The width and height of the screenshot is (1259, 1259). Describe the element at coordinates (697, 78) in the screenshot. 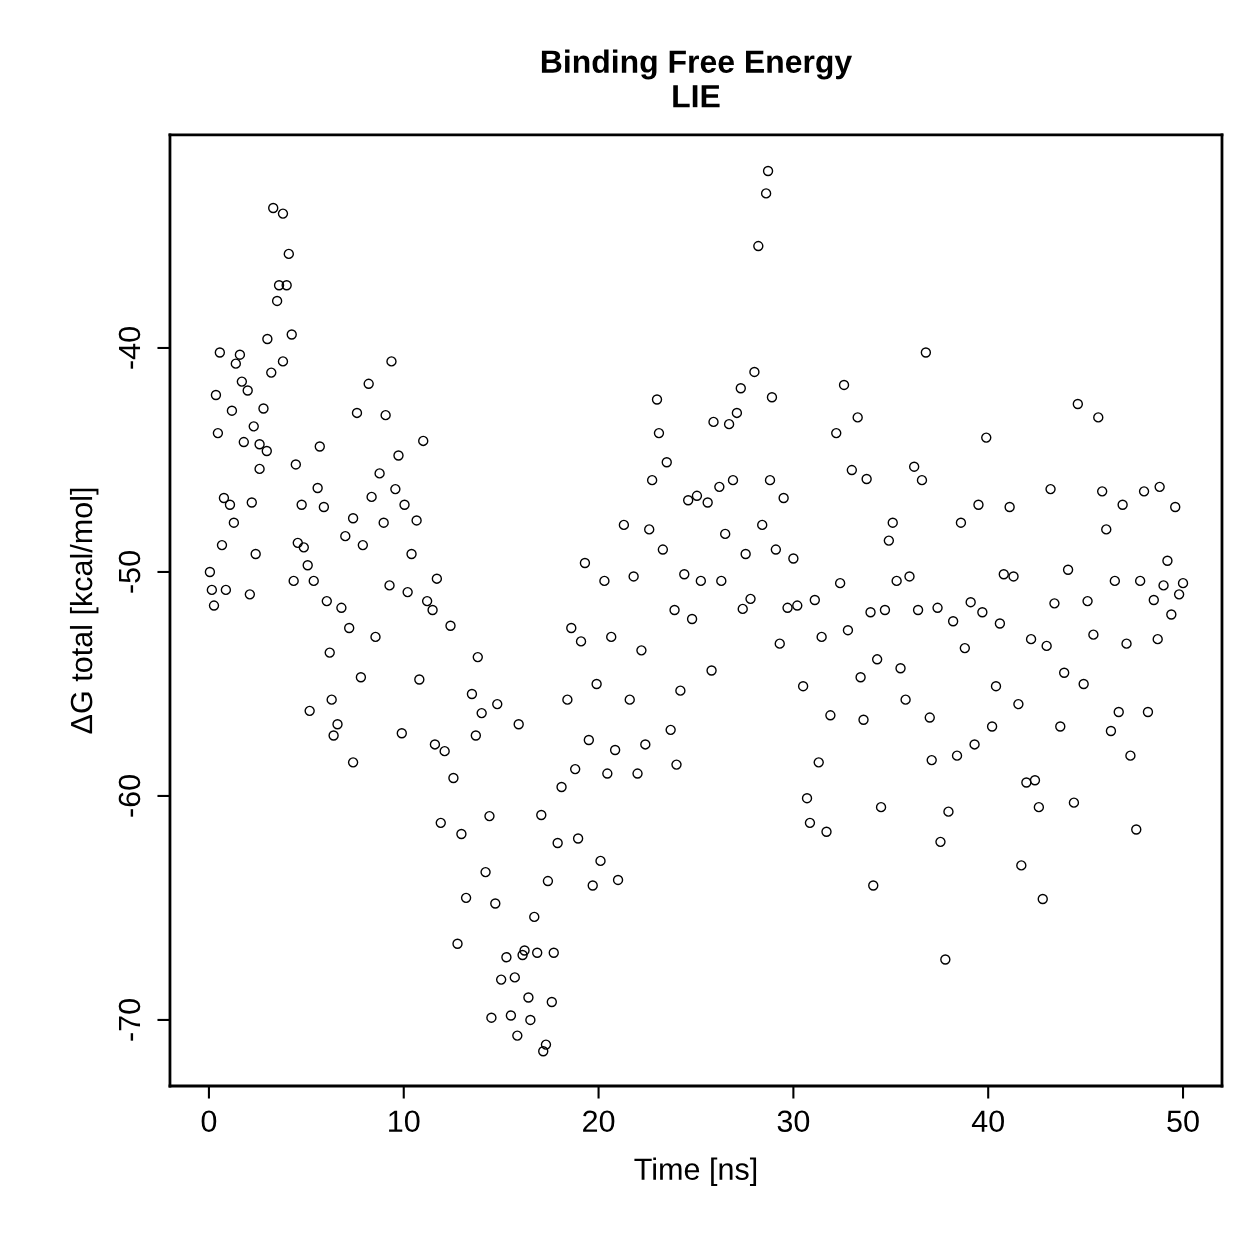

I see `chart-title: Binding Free Energy LIE` at that location.